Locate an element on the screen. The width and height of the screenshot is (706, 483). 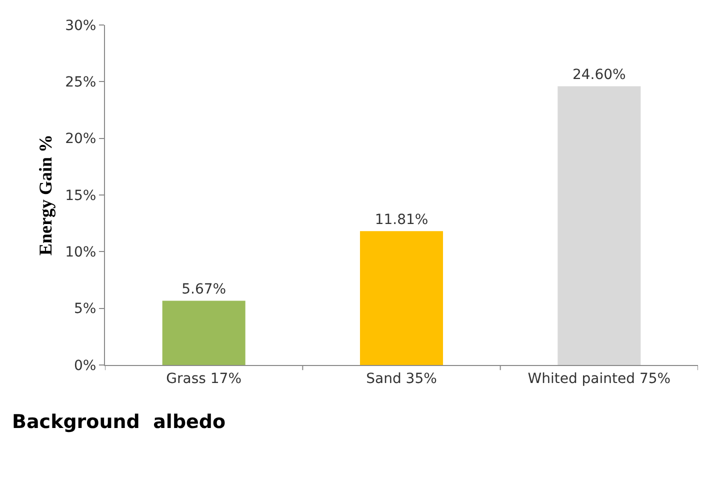
y-tick-label: 25% is located at coordinates (80, 82).